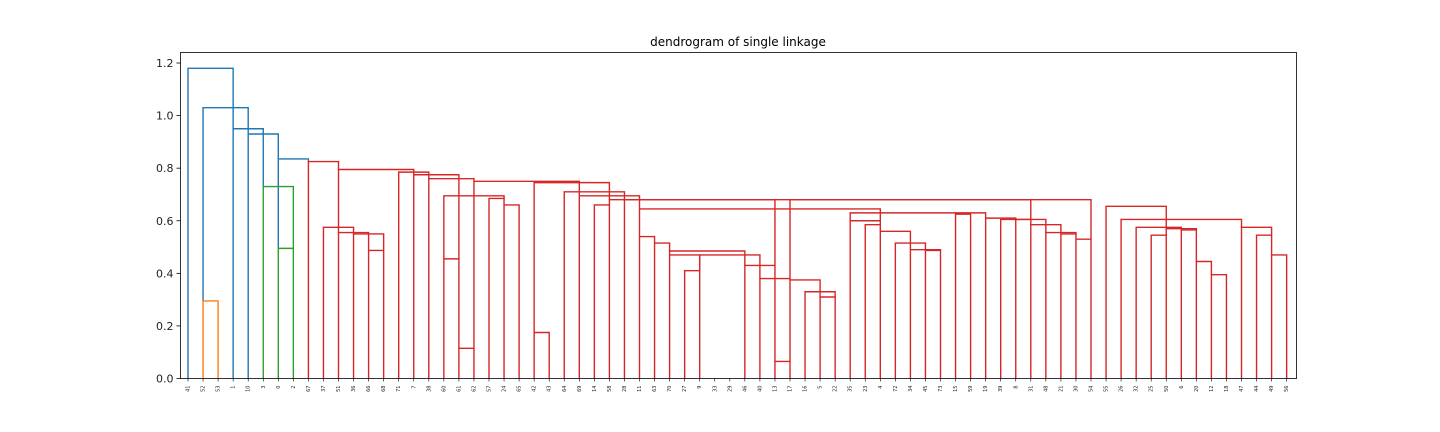  What do you see at coordinates (625, 389) in the screenshot?
I see `leaf-label: 28` at bounding box center [625, 389].